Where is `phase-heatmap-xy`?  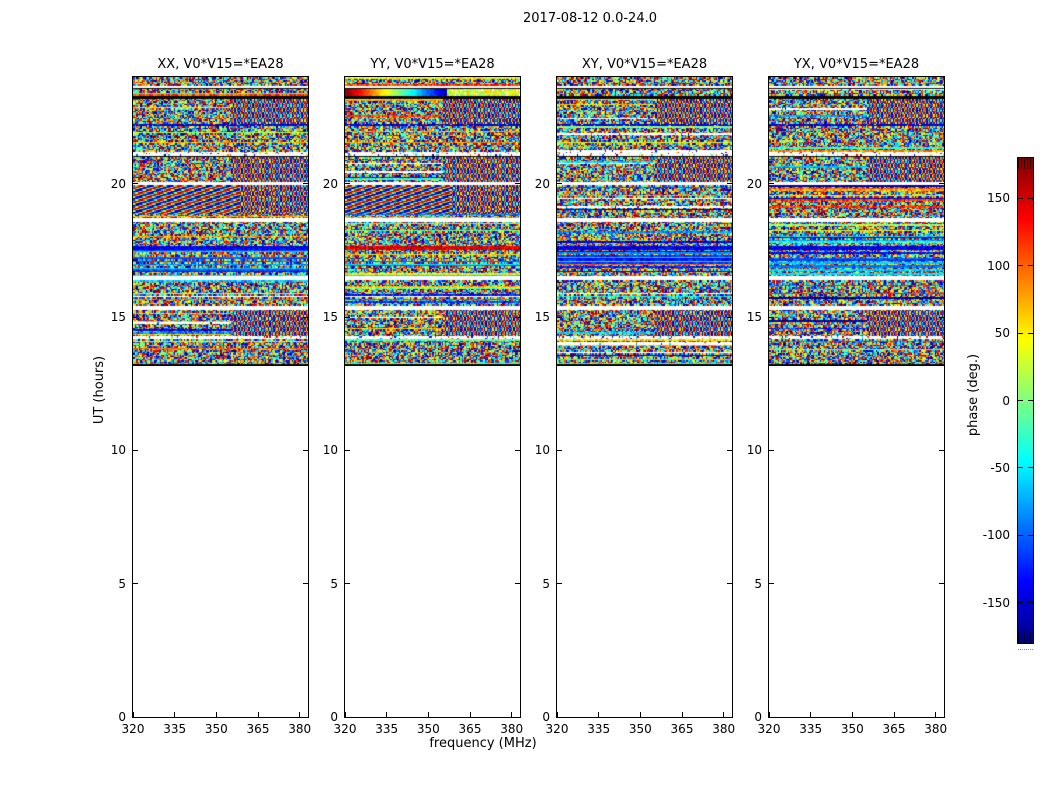
phase-heatmap-xy is located at coordinates (644, 221).